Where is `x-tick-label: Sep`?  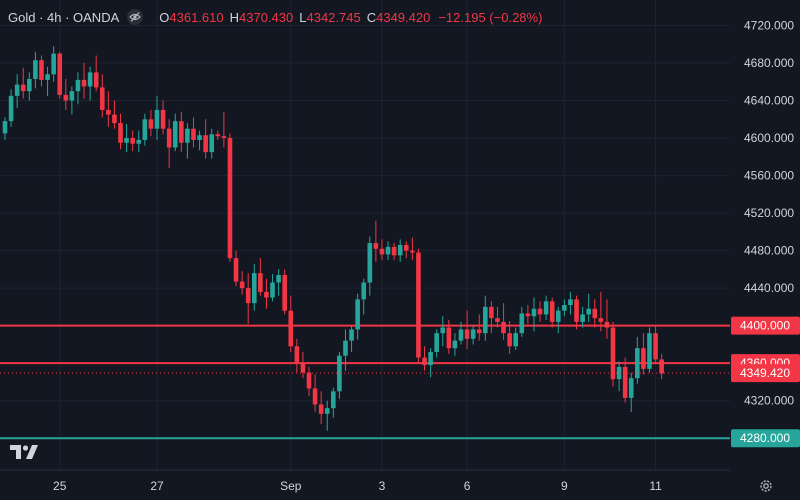
x-tick-label: Sep is located at coordinates (291, 486).